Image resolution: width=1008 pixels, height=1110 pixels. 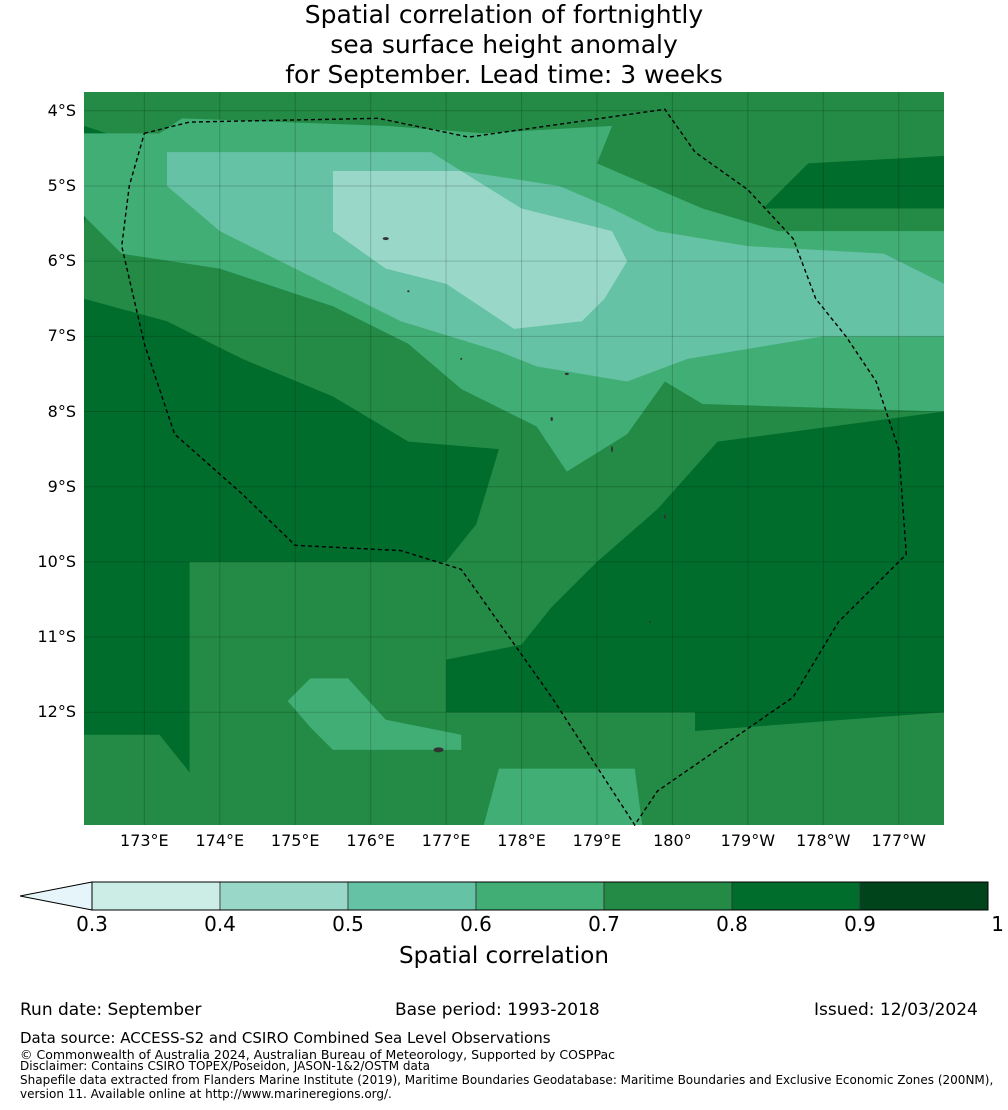 I want to click on issued-date: Issued: 12/03/2024, so click(x=896, y=1010).